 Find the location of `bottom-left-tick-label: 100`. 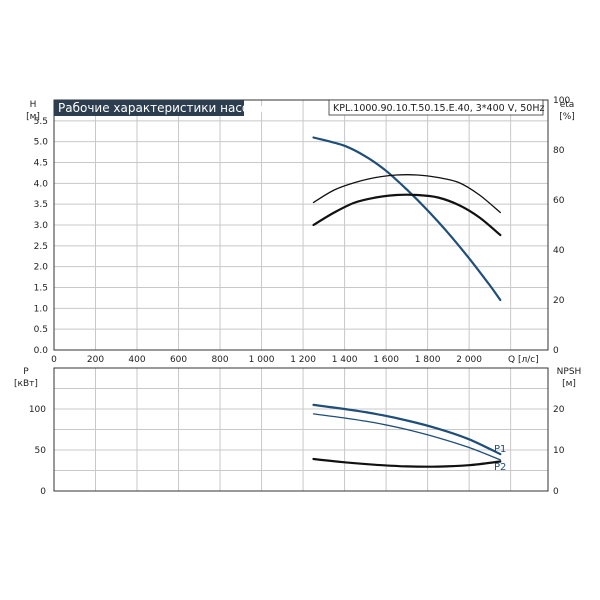

bottom-left-tick-label: 100 is located at coordinates (37, 410).